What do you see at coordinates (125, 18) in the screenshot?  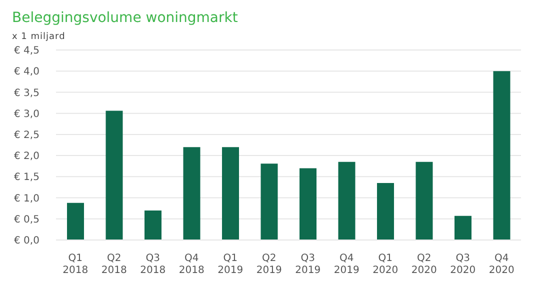 I see `chart-title: Beleggingsvolume woningmarkt` at bounding box center [125, 18].